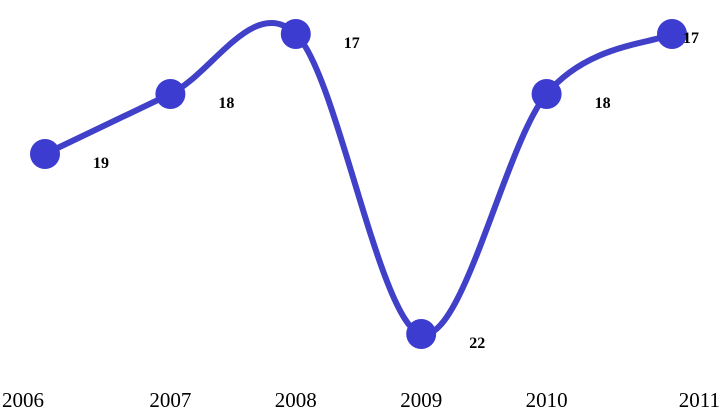  I want to click on x-tick-label-2010: 2010, so click(547, 400).